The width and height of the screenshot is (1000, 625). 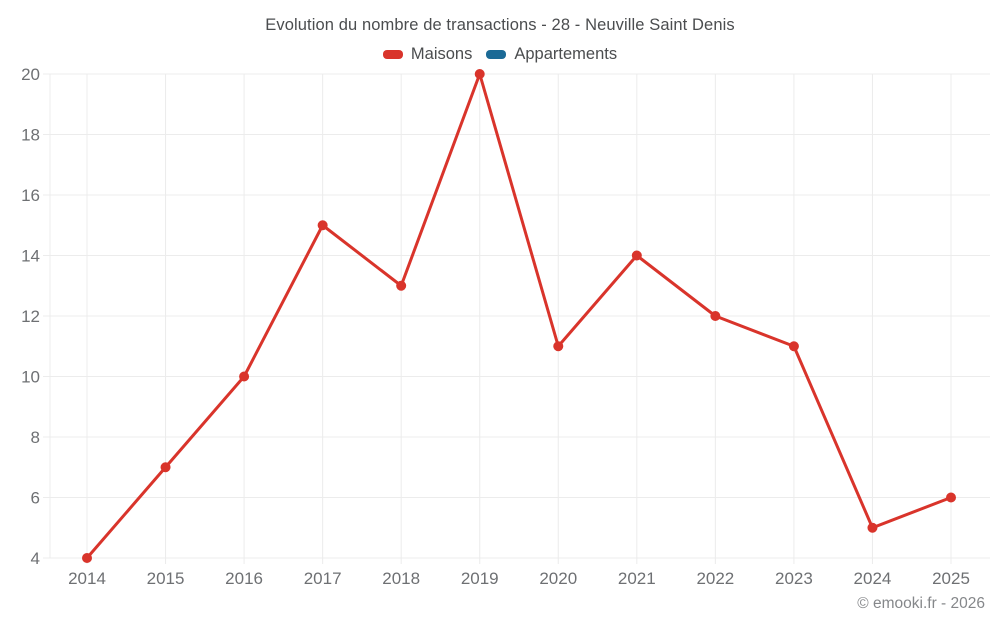 I want to click on legend-label-appartements: Appartements, so click(x=566, y=53).